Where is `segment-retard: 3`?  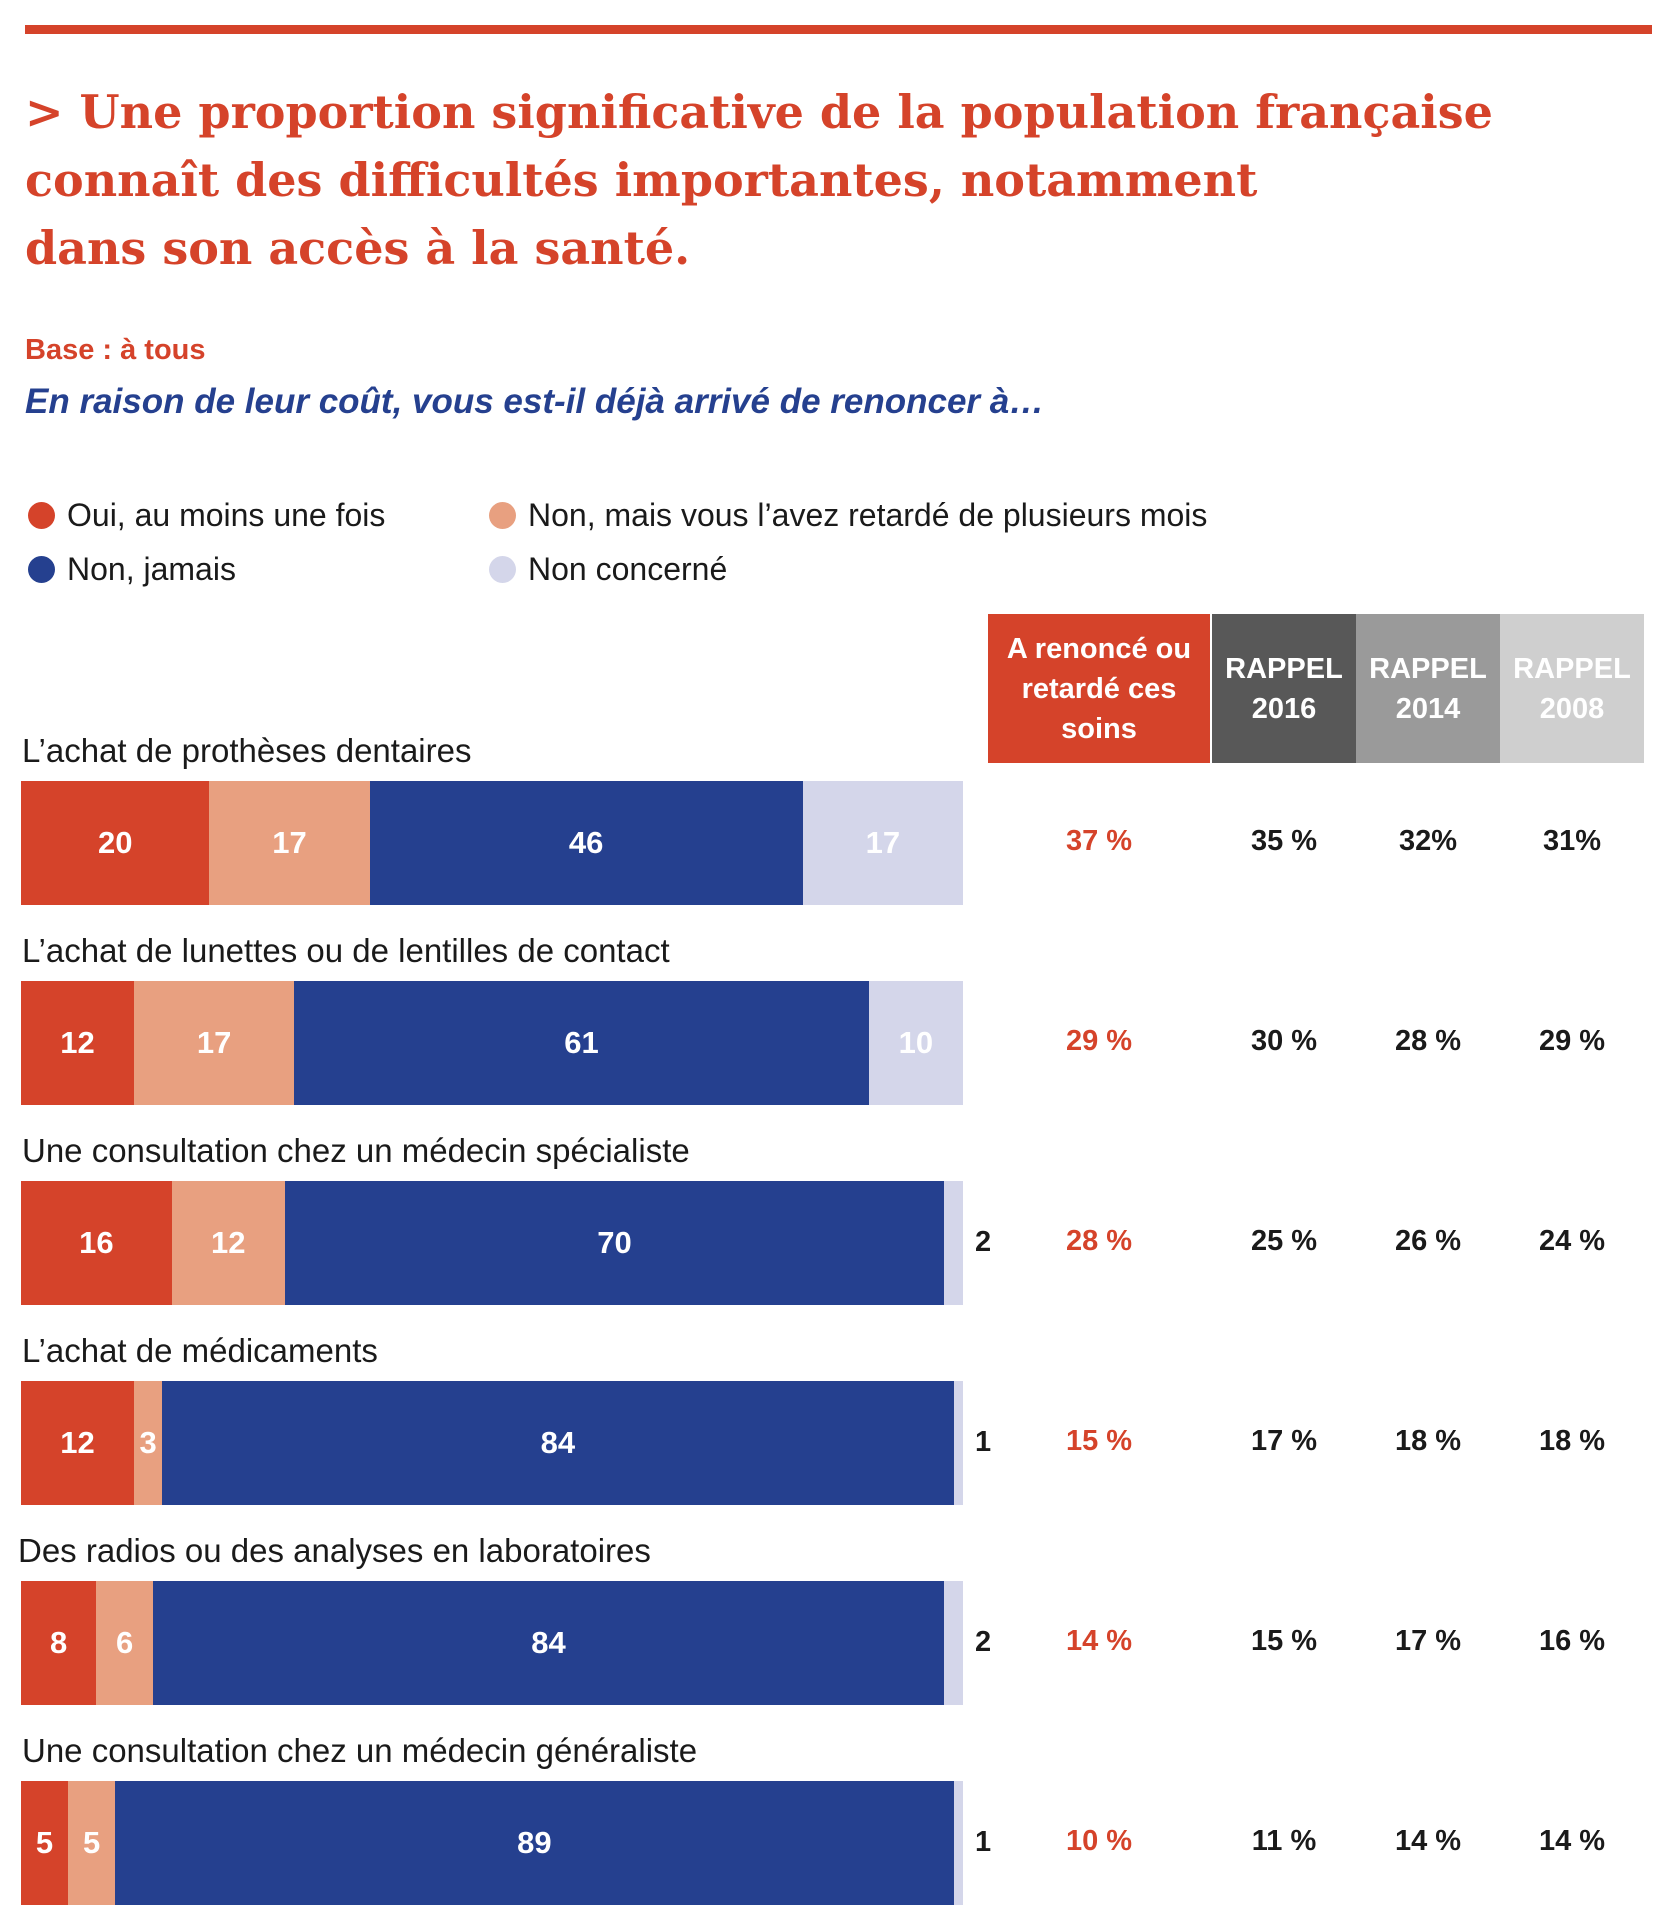
segment-retard: 3 is located at coordinates (148, 1443).